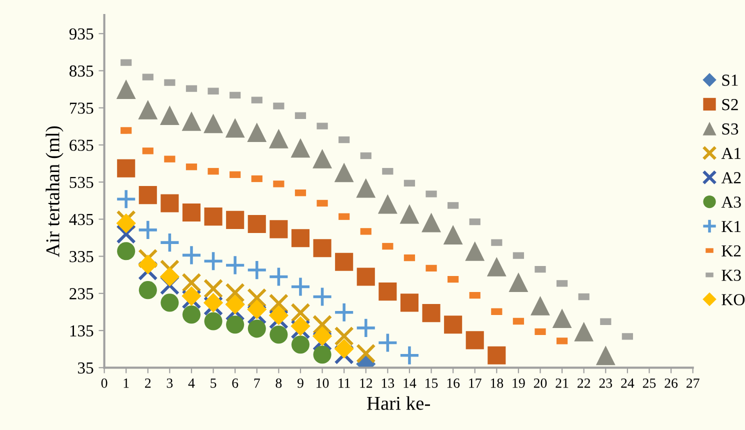 The image size is (745, 430). Describe the element at coordinates (82, 108) in the screenshot. I see `y-tick-label: 735` at that location.